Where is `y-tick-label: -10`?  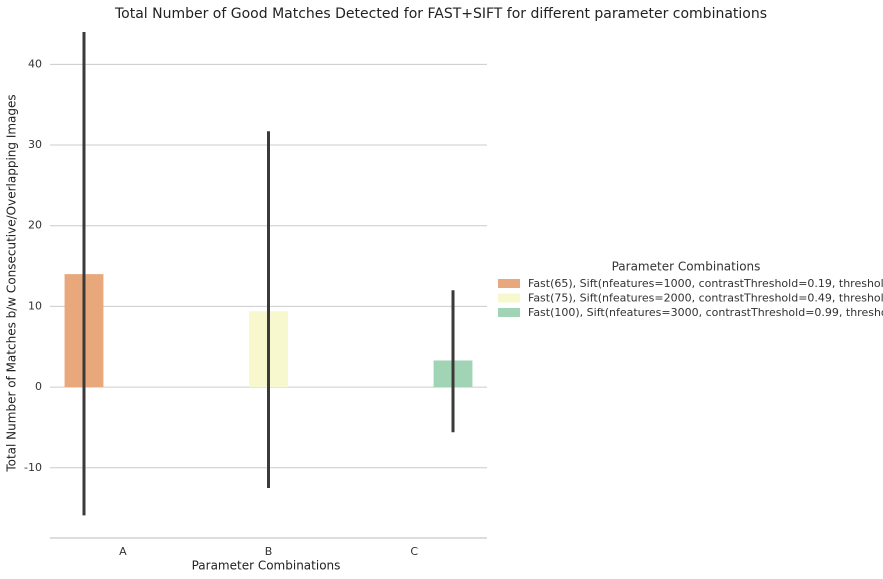
y-tick-label: -10 is located at coordinates (33, 467).